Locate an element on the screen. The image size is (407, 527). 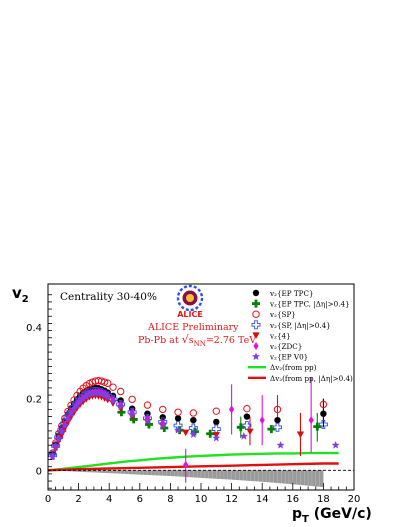
legend-label: v₂{ZDC} is located at coordinates (285, 346).